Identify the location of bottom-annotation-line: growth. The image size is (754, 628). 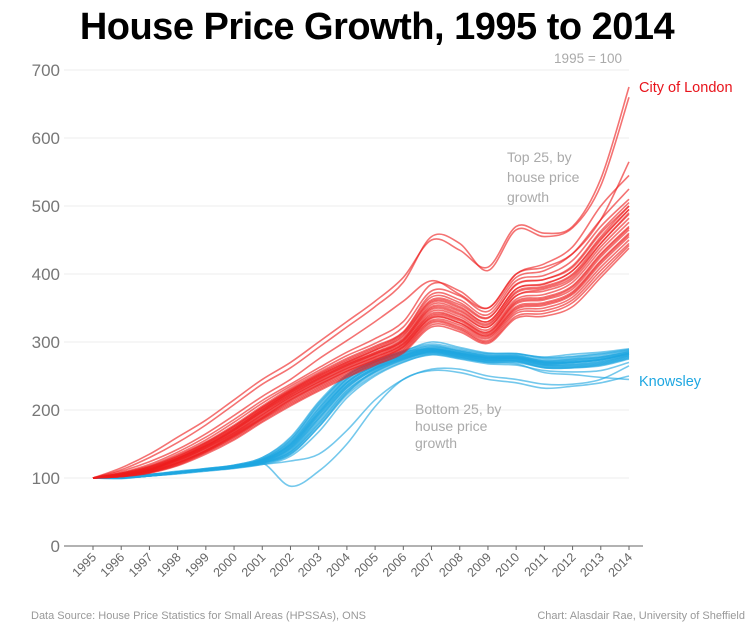
(436, 443).